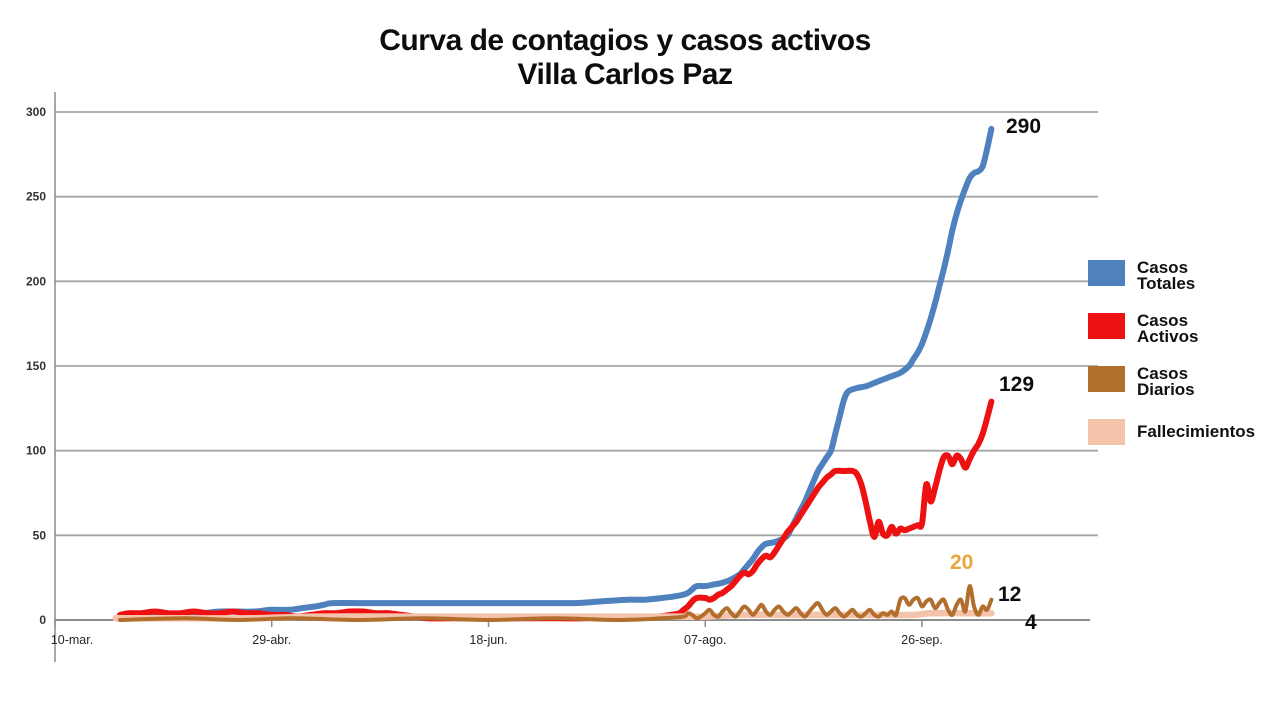  What do you see at coordinates (36, 197) in the screenshot?
I see `y-tick-label-250: 250` at bounding box center [36, 197].